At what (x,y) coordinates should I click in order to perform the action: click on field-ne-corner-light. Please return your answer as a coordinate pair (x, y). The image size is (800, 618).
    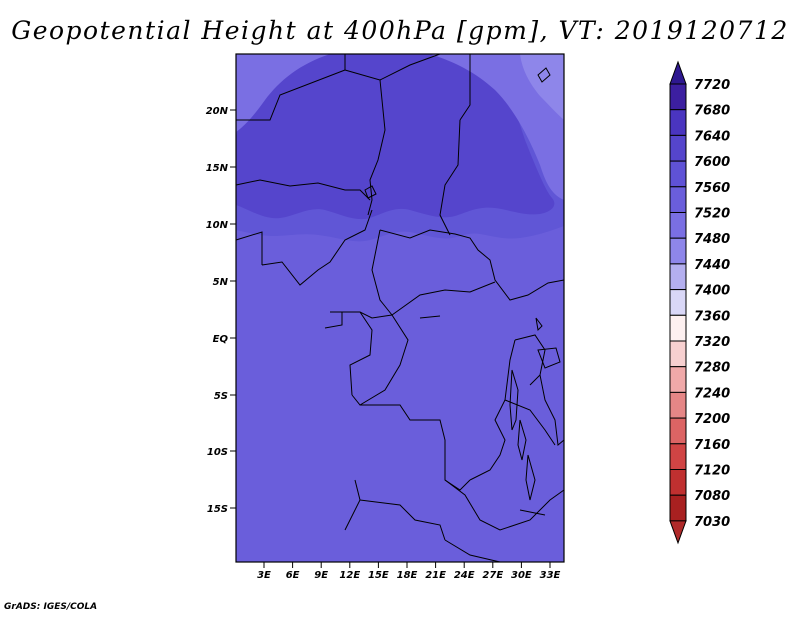
    Looking at the image, I should click on (542, 87).